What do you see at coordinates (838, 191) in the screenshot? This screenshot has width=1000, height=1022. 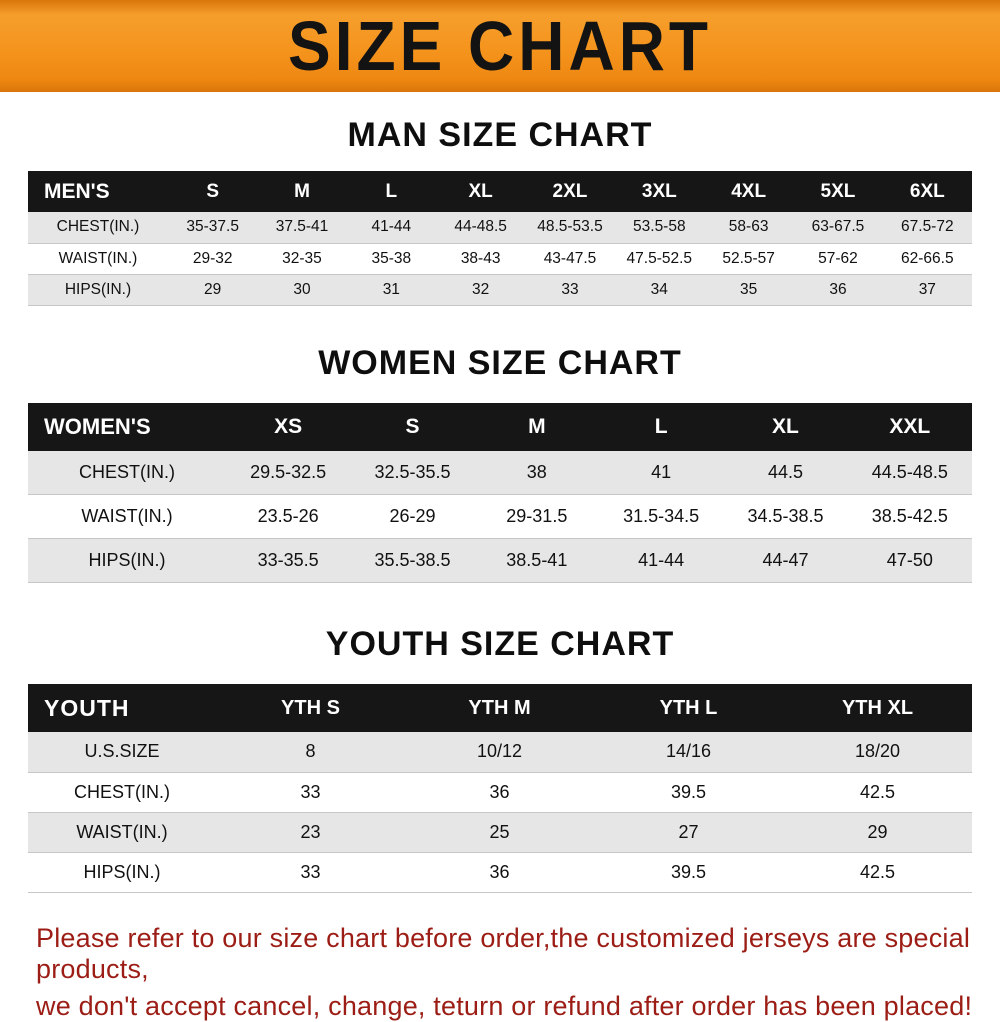 I see `size-header-cell: 5XL` at bounding box center [838, 191].